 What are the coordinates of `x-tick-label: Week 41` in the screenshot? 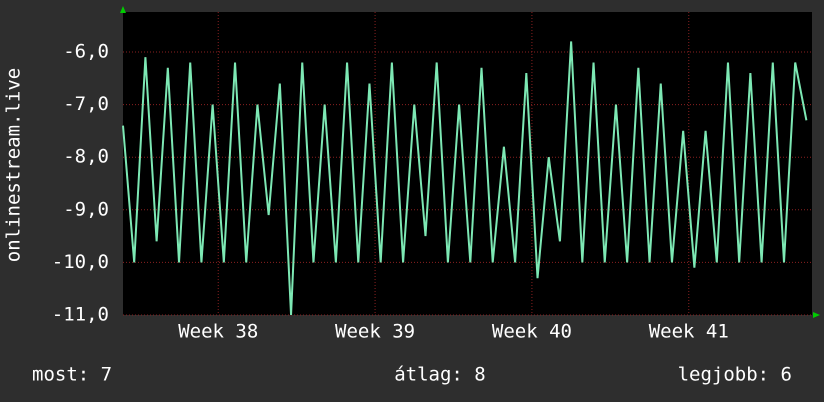 It's located at (689, 332).